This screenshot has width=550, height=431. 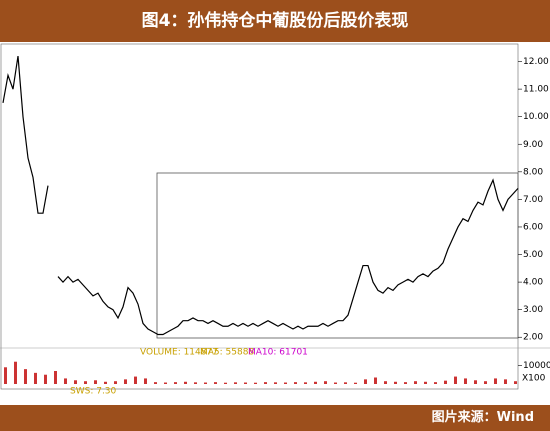 I want to click on y-tick-label: 2.00, so click(x=533, y=338).